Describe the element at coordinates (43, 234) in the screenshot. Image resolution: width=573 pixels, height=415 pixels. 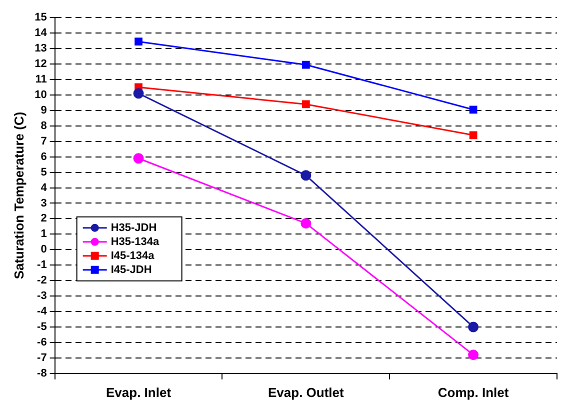
I see `y-tick-label: 1` at that location.